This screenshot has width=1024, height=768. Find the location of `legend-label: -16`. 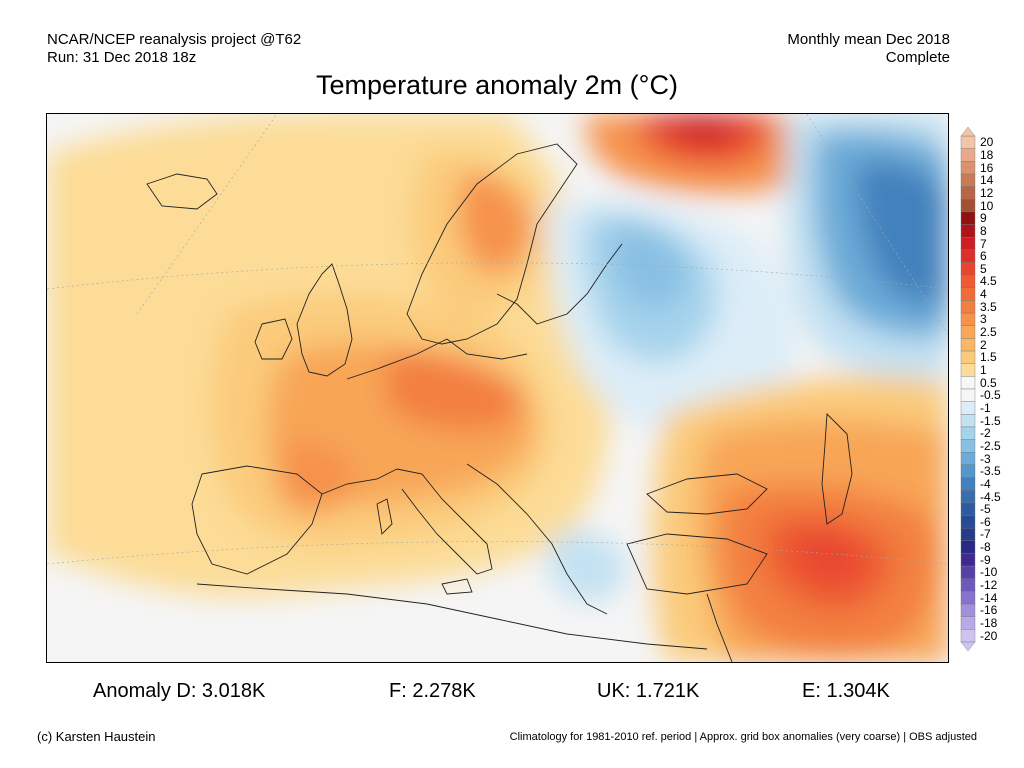

legend-label: -16 is located at coordinates (989, 610).